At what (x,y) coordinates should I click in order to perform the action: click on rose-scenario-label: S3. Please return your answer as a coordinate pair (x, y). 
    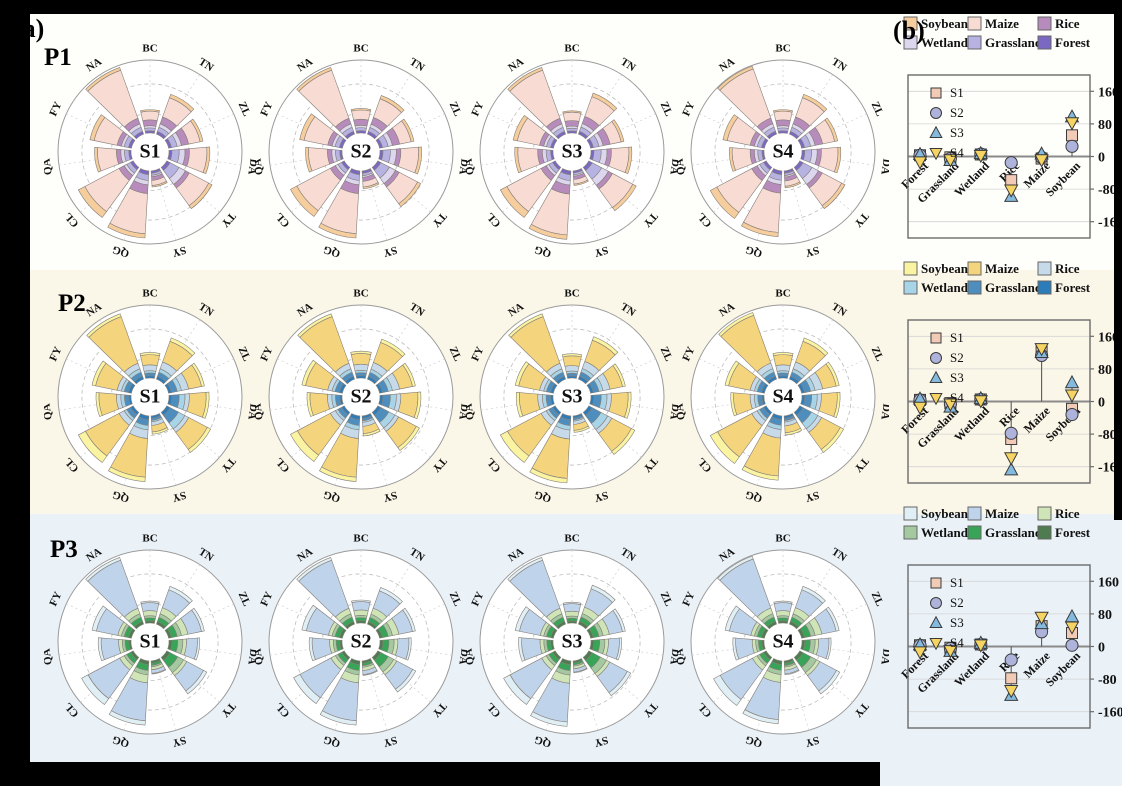
    Looking at the image, I should click on (571, 152).